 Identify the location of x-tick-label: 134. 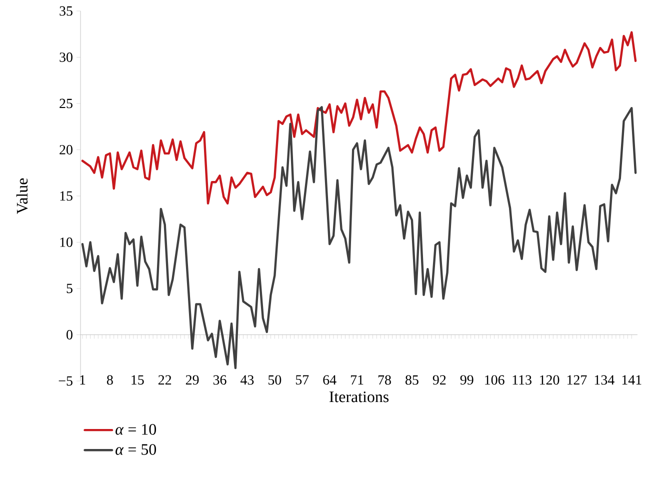
(604, 380).